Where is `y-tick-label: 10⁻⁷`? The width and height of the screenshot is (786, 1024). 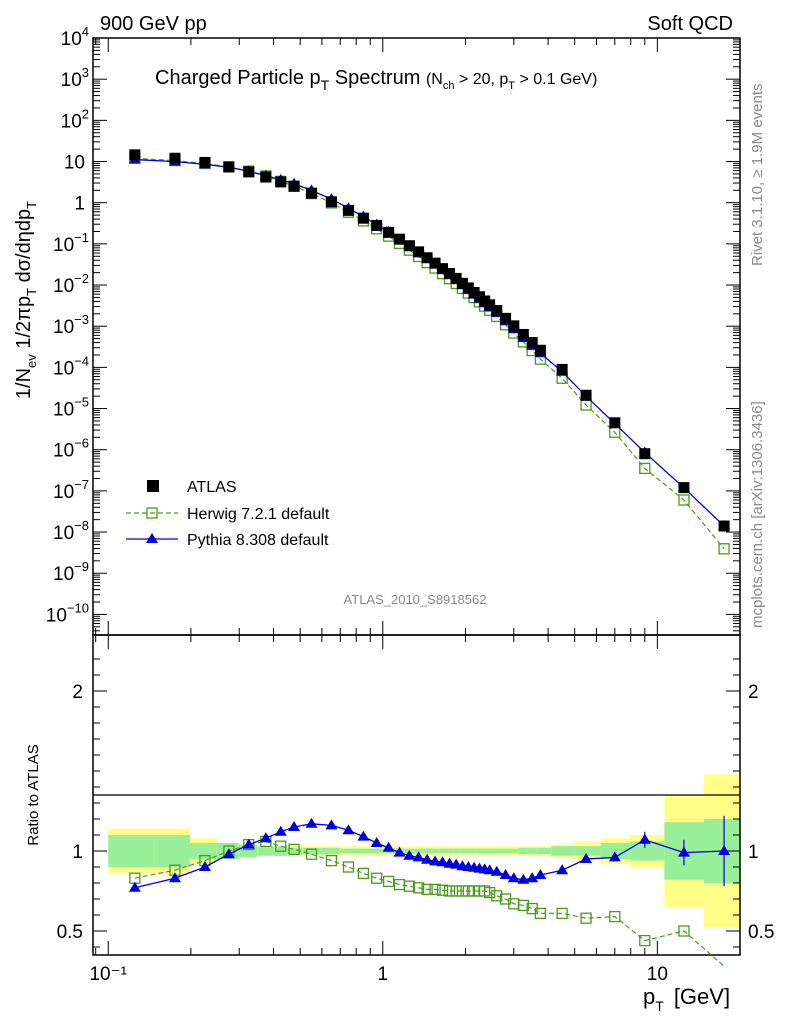
y-tick-label: 10⁻⁷ is located at coordinates (71, 490).